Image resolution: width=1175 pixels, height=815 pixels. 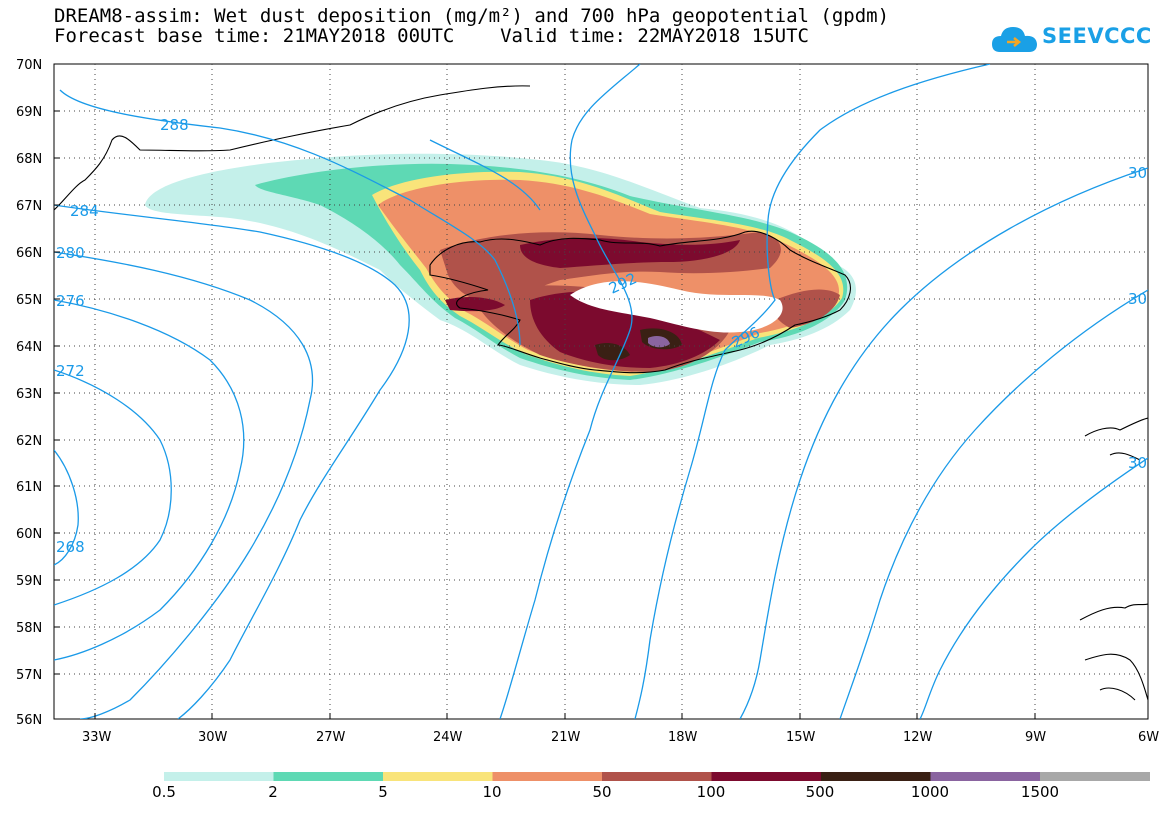 What do you see at coordinates (1014, 39) in the screenshot?
I see `cloud-icon` at bounding box center [1014, 39].